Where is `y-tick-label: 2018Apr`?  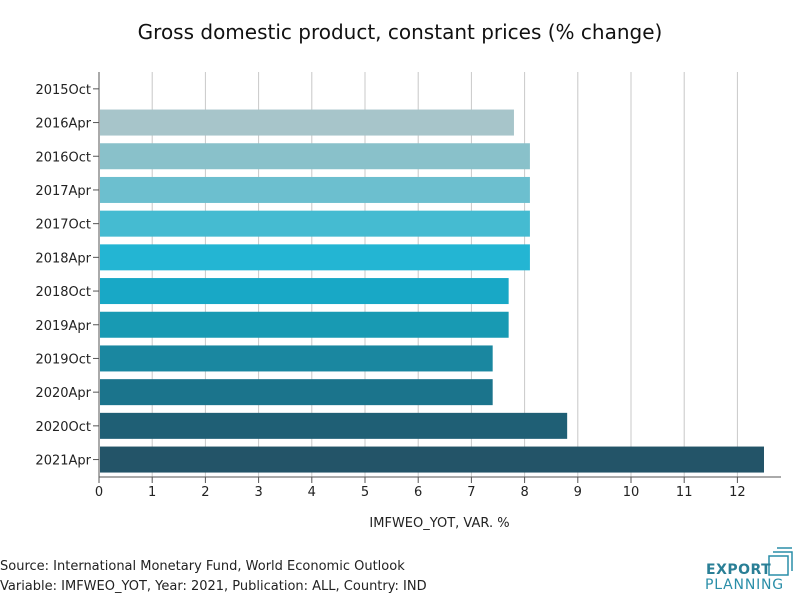 y-tick-label: 2018Apr is located at coordinates (63, 258).